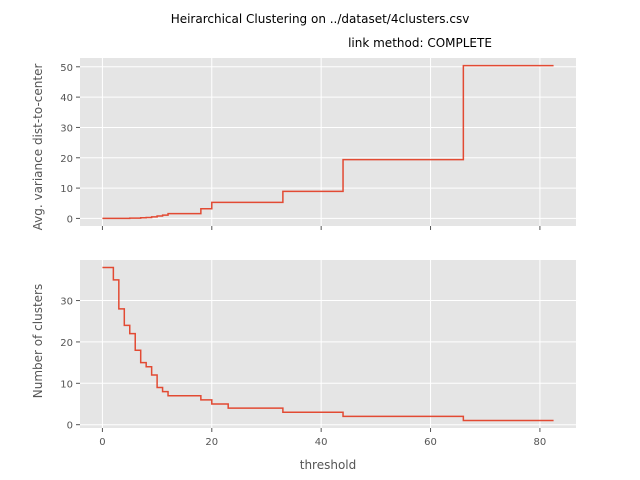  I want to click on chart-subtitle: link method: COMPLETE, so click(420, 43).